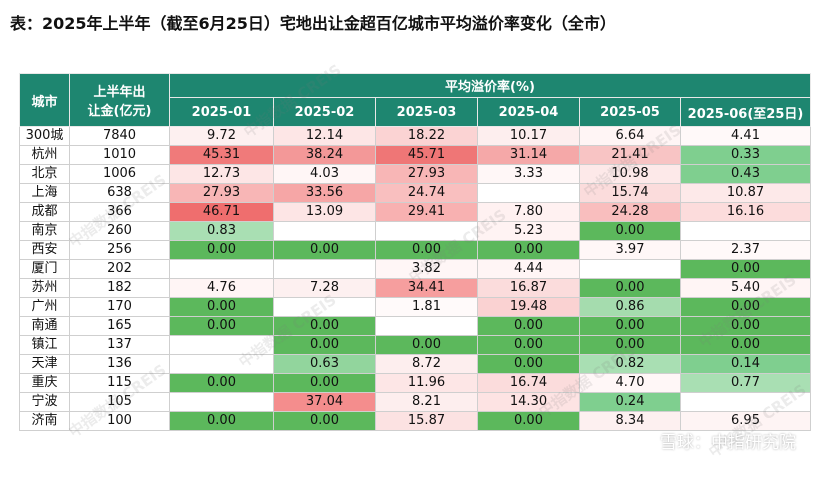 Image resolution: width=836 pixels, height=481 pixels. What do you see at coordinates (426, 288) in the screenshot?
I see `premium-rate-cell: 34.41` at bounding box center [426, 288].